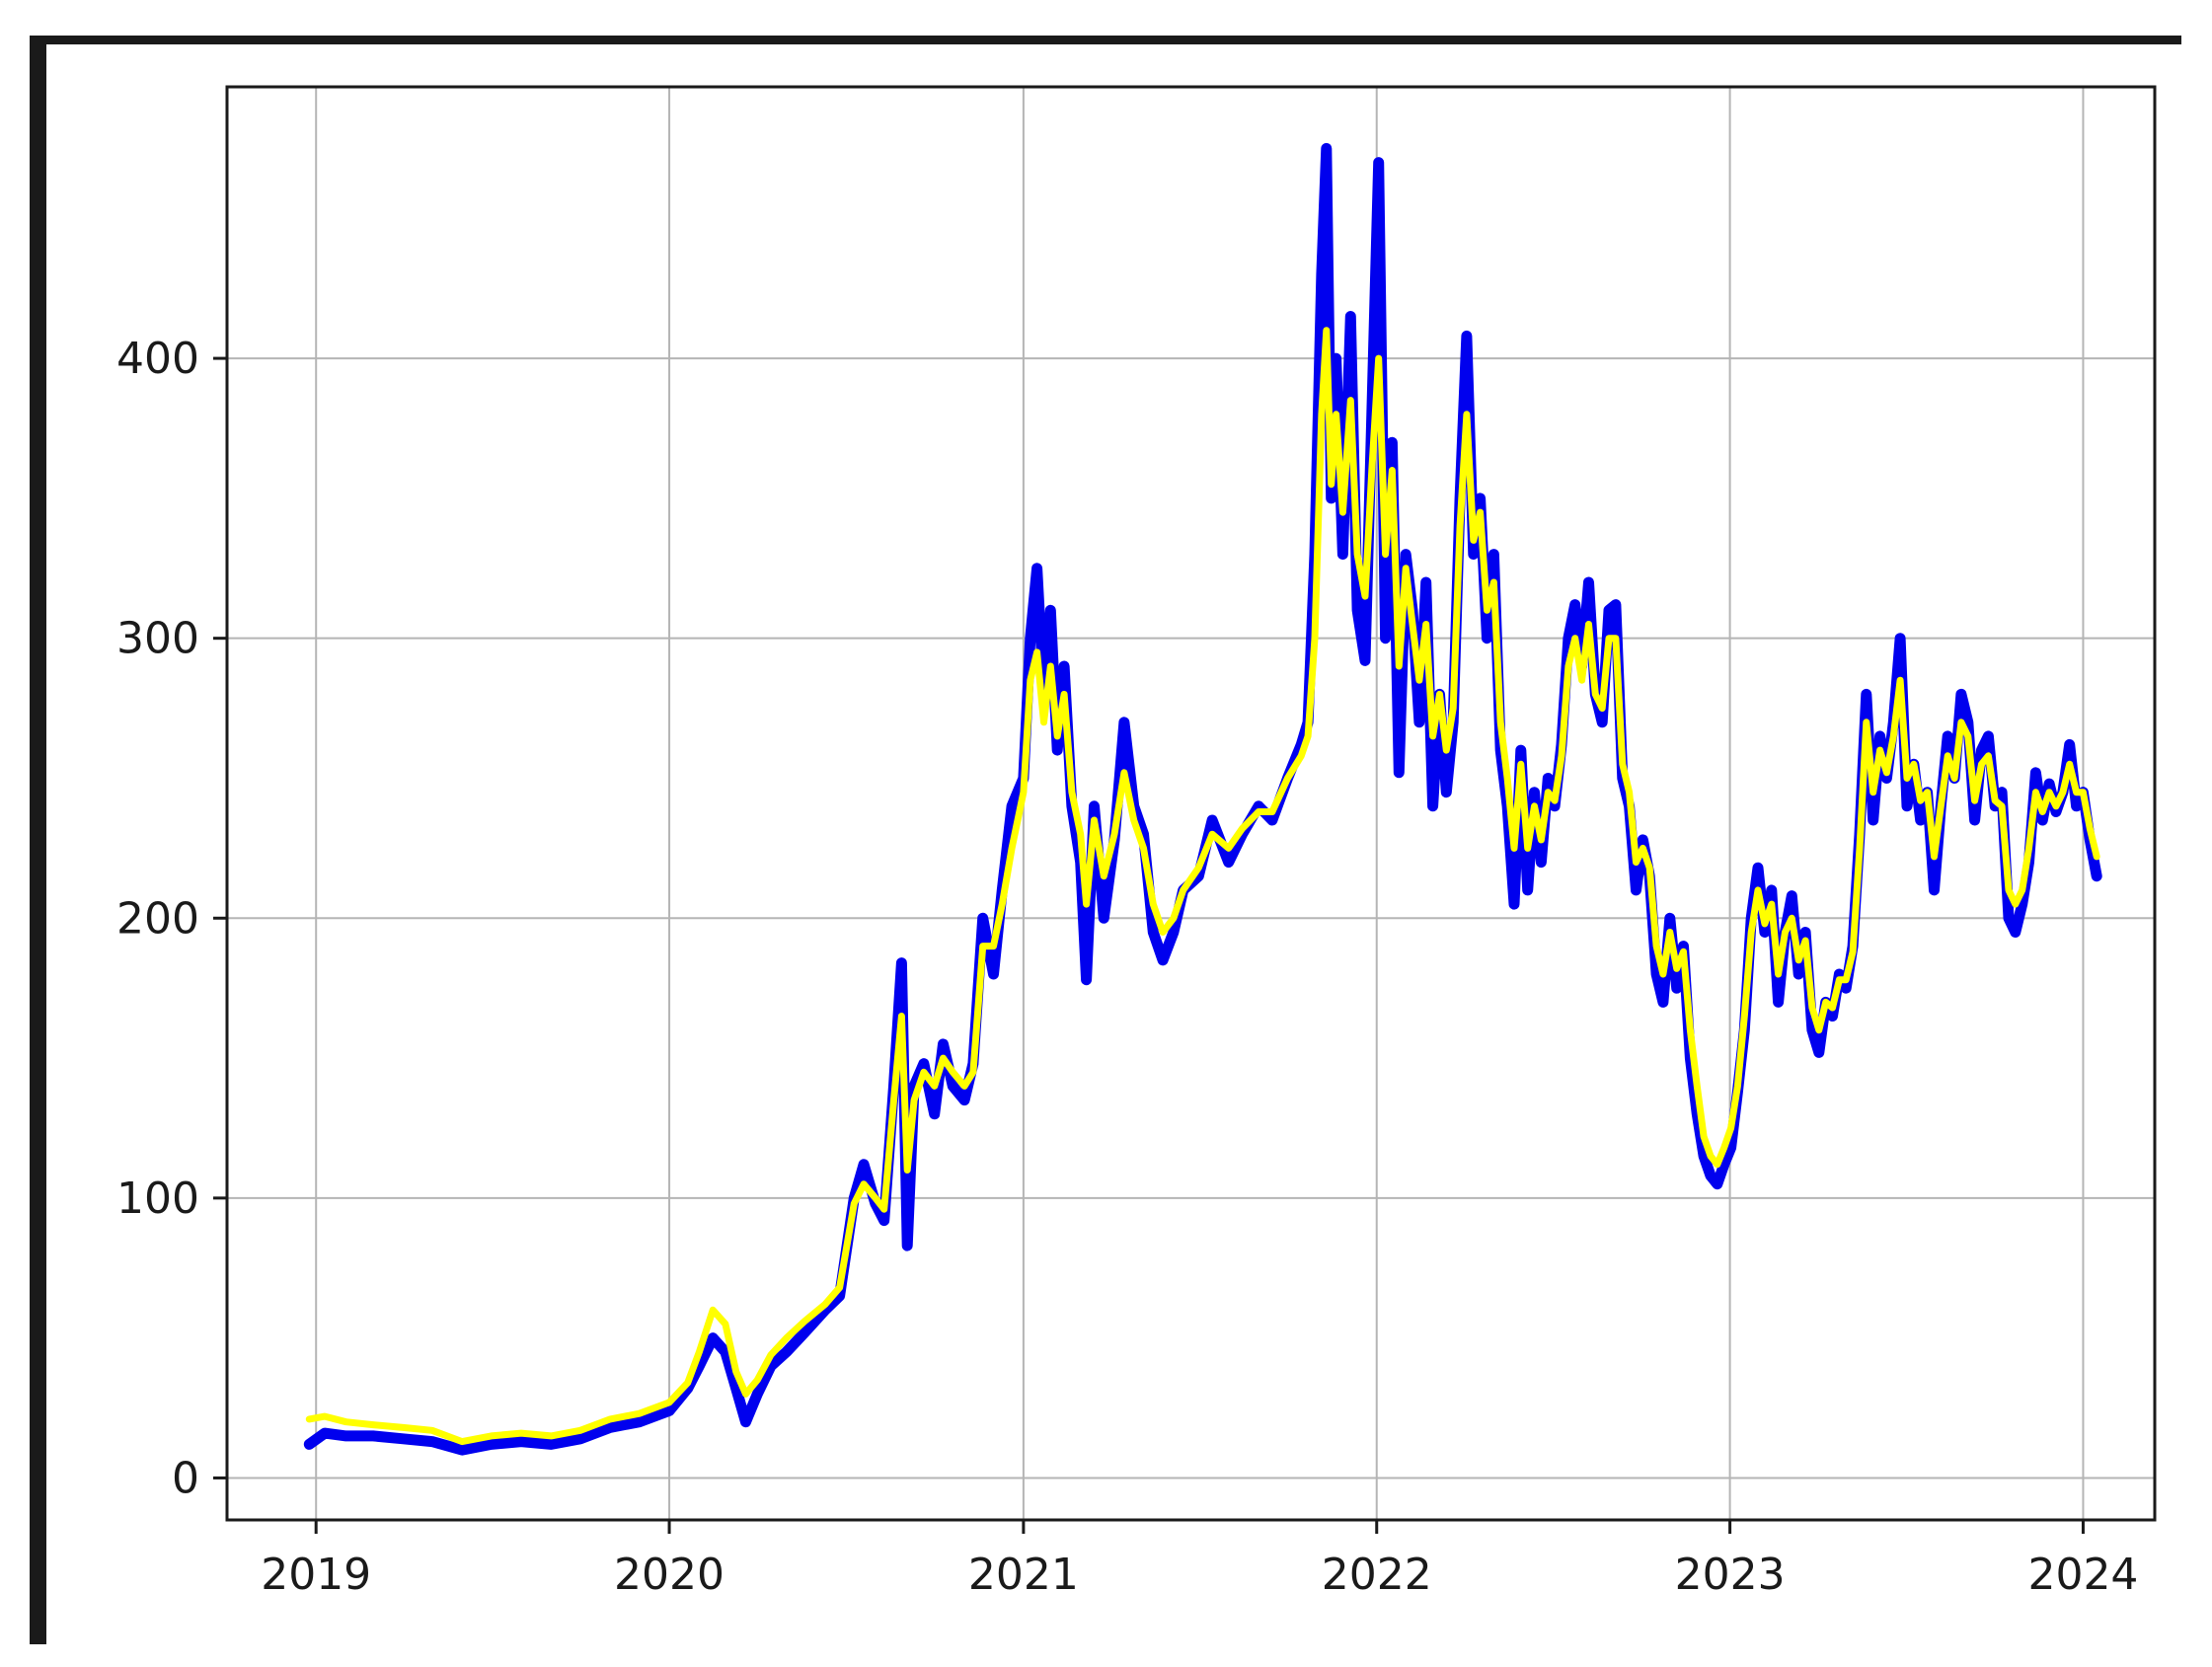  I want to click on x-tick-label: 2022, so click(1377, 1575).